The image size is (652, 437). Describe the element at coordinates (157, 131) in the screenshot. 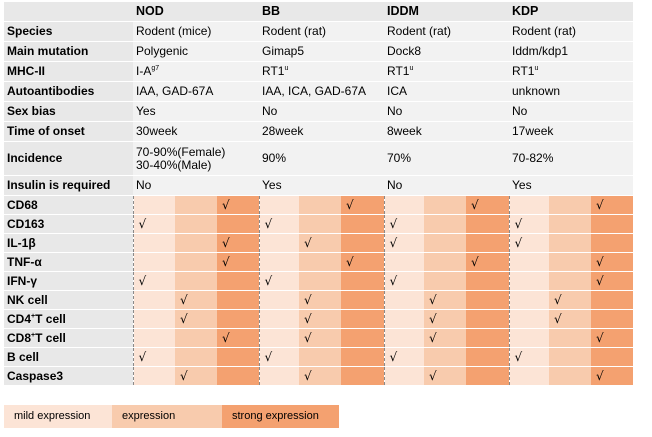

I see `cell-value: 30week` at that location.